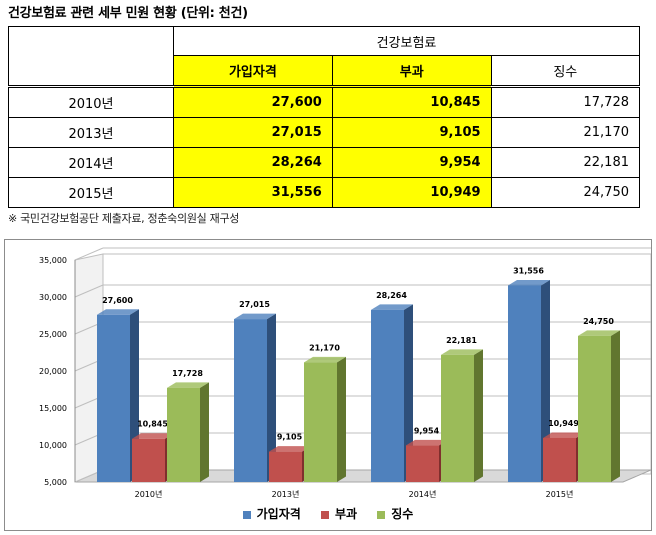 This screenshot has height=535, width=656. Describe the element at coordinates (411, 192) in the screenshot. I see `cell-levy: 10,949` at that location.